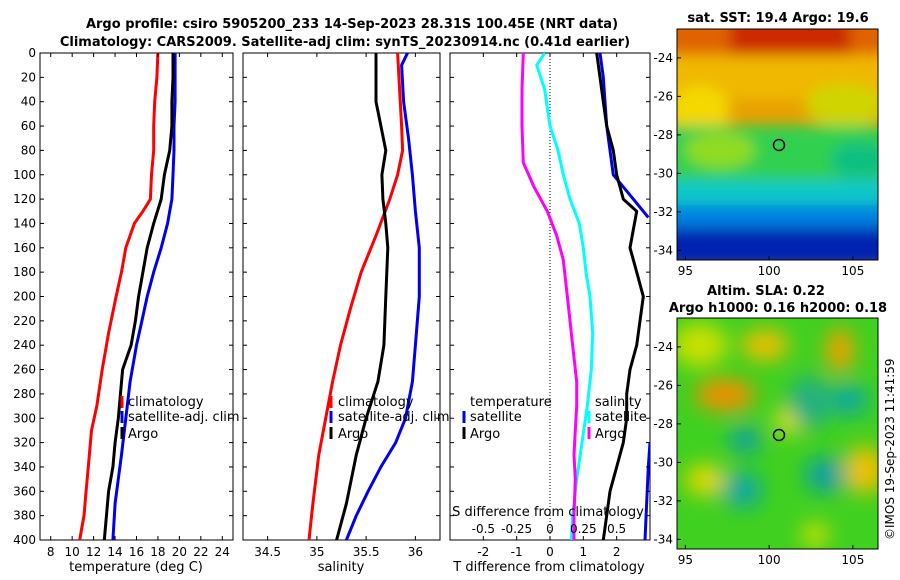 The height and width of the screenshot is (580, 900). I want to click on depth-y-tick-label: 280, so click(24, 394).